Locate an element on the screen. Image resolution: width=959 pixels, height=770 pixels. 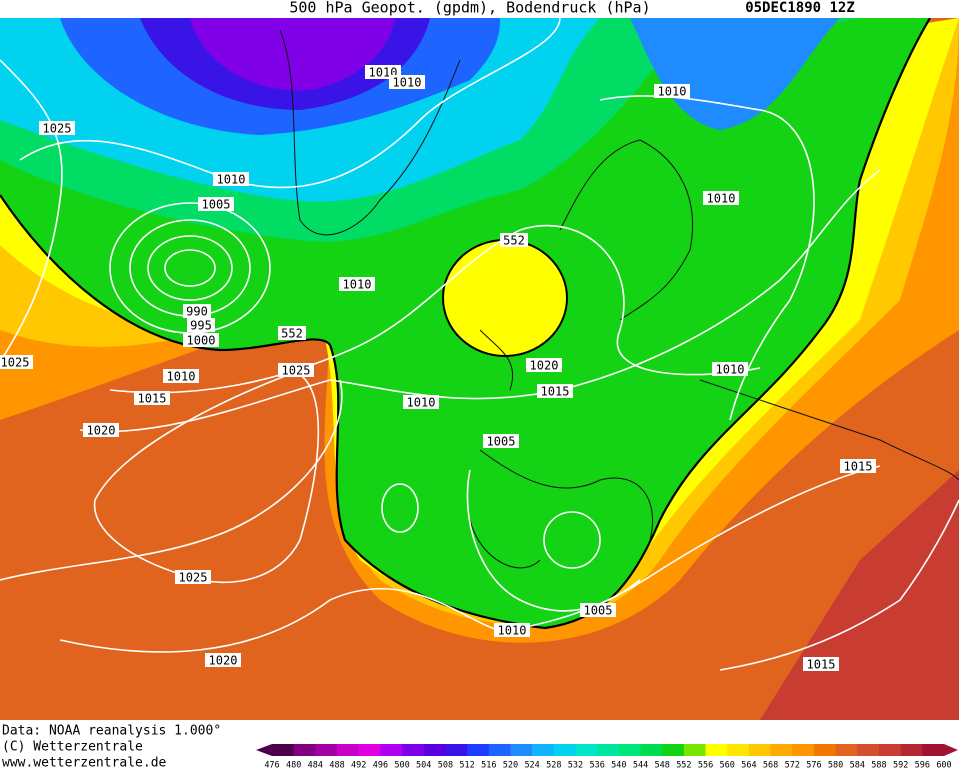
isobar-label: 552 is located at coordinates (514, 241).